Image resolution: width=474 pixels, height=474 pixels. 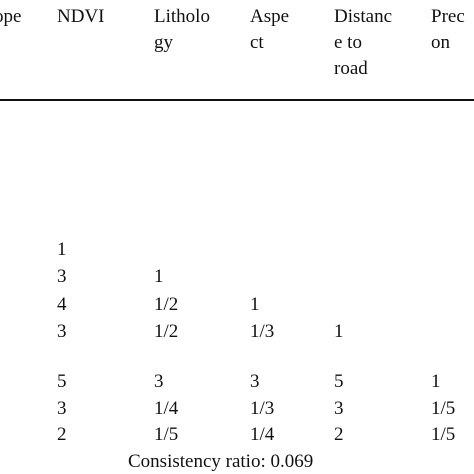 I want to click on header-aspect-line-1: Aspe, so click(x=270, y=16).